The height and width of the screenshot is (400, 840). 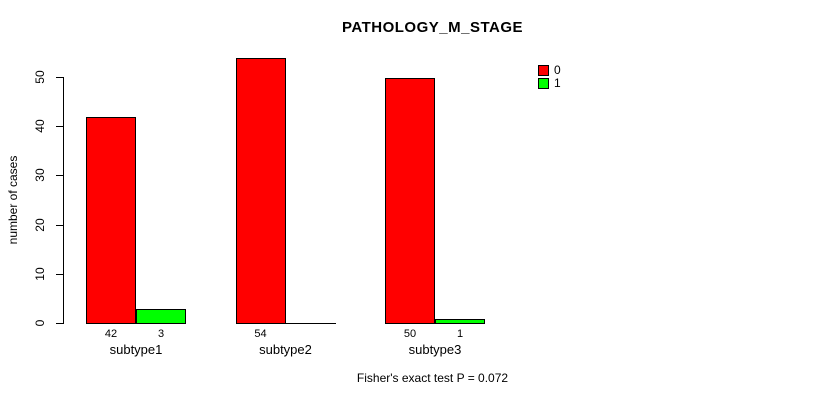 I want to click on legend-label: 1, so click(x=557, y=83).